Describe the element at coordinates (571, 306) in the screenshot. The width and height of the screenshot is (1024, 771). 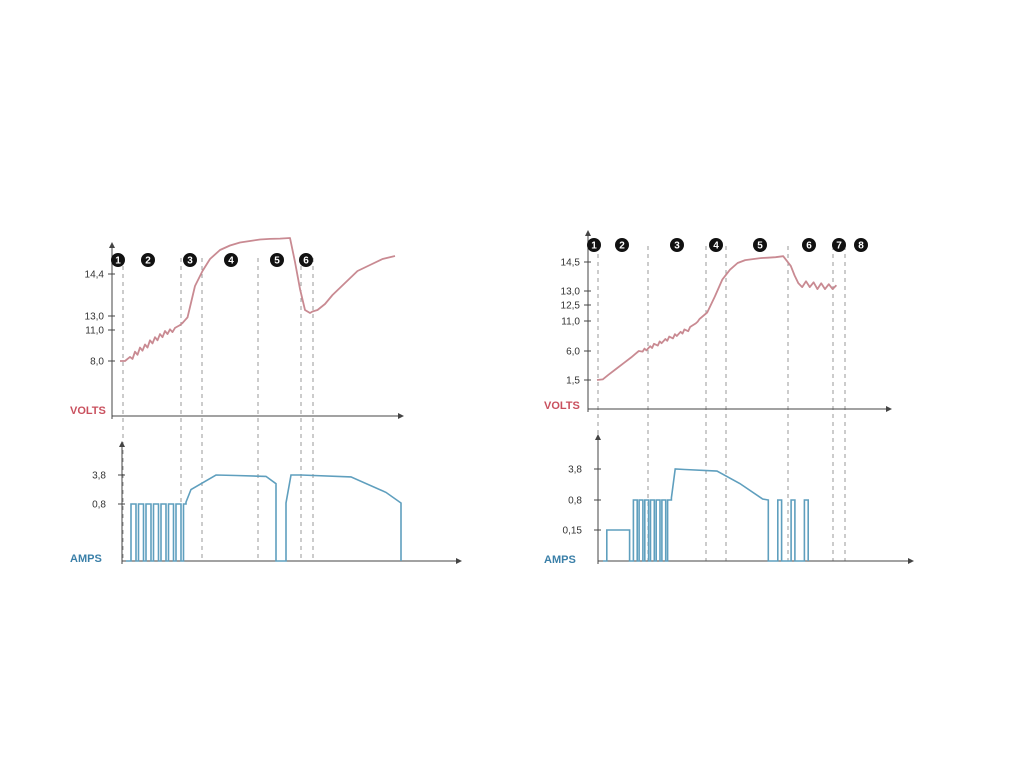
I see `volts-tick-label: 12,5` at that location.